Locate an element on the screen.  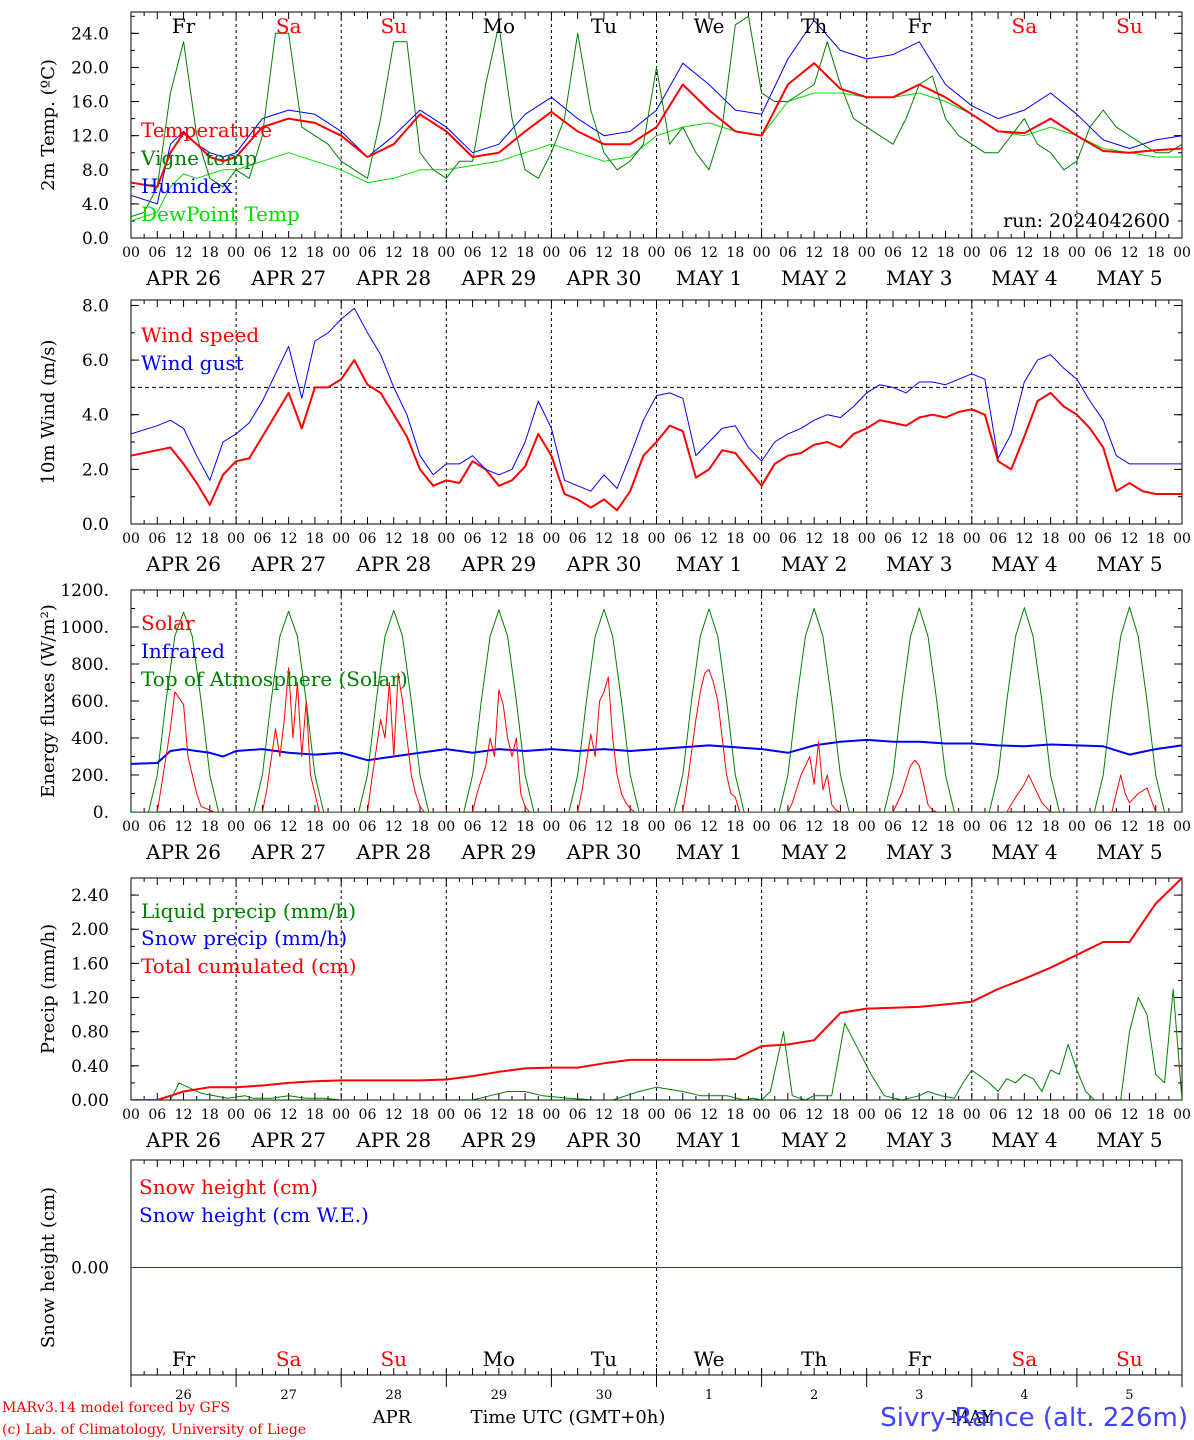
weekday-label: Tu is located at coordinates (604, 26).